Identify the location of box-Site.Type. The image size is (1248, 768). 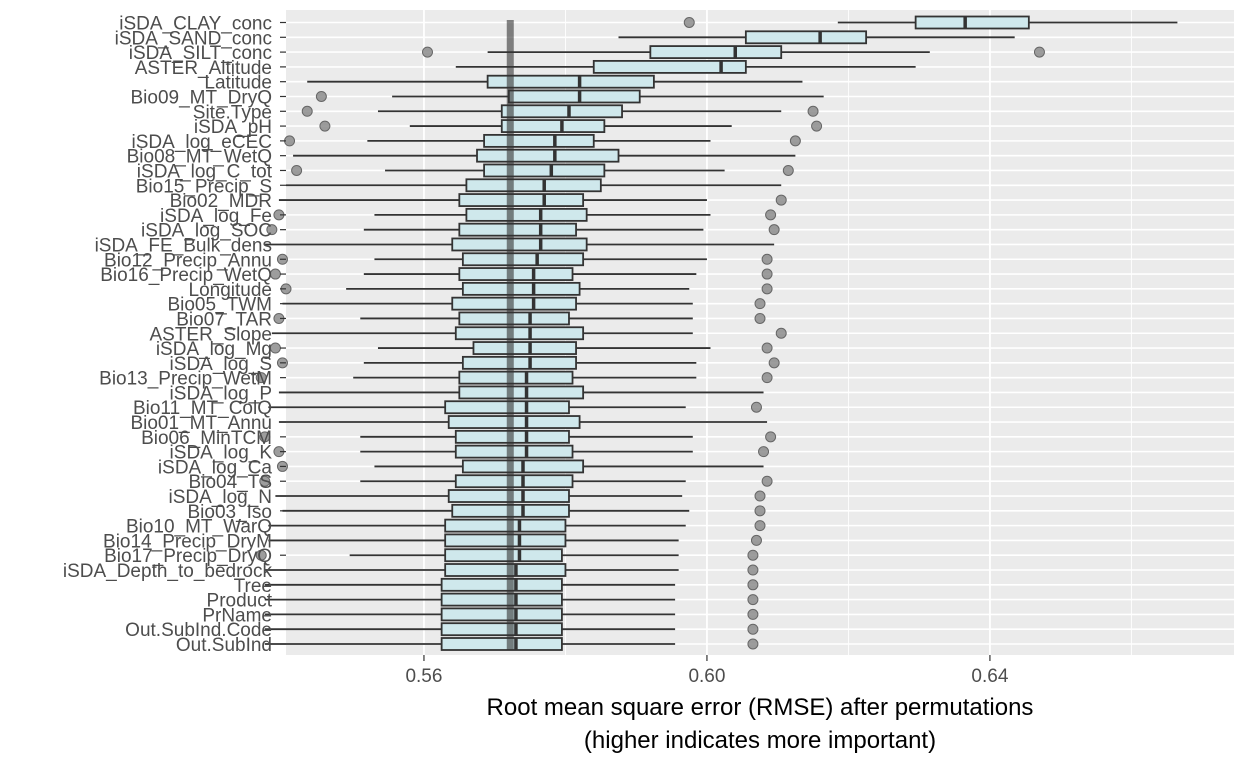
(560, 111).